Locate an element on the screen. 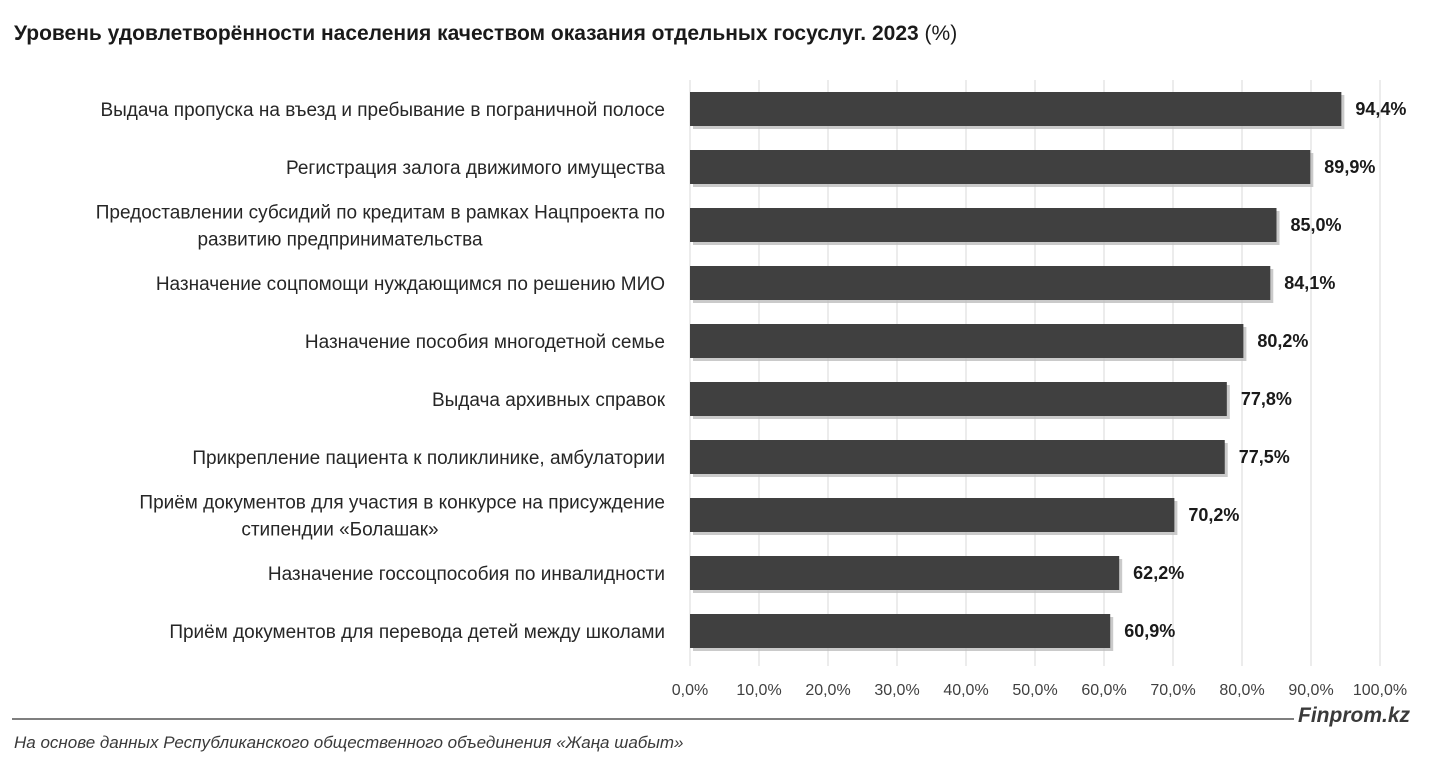 The width and height of the screenshot is (1440, 764). category-label: развитию предпринимательства is located at coordinates (340, 240).